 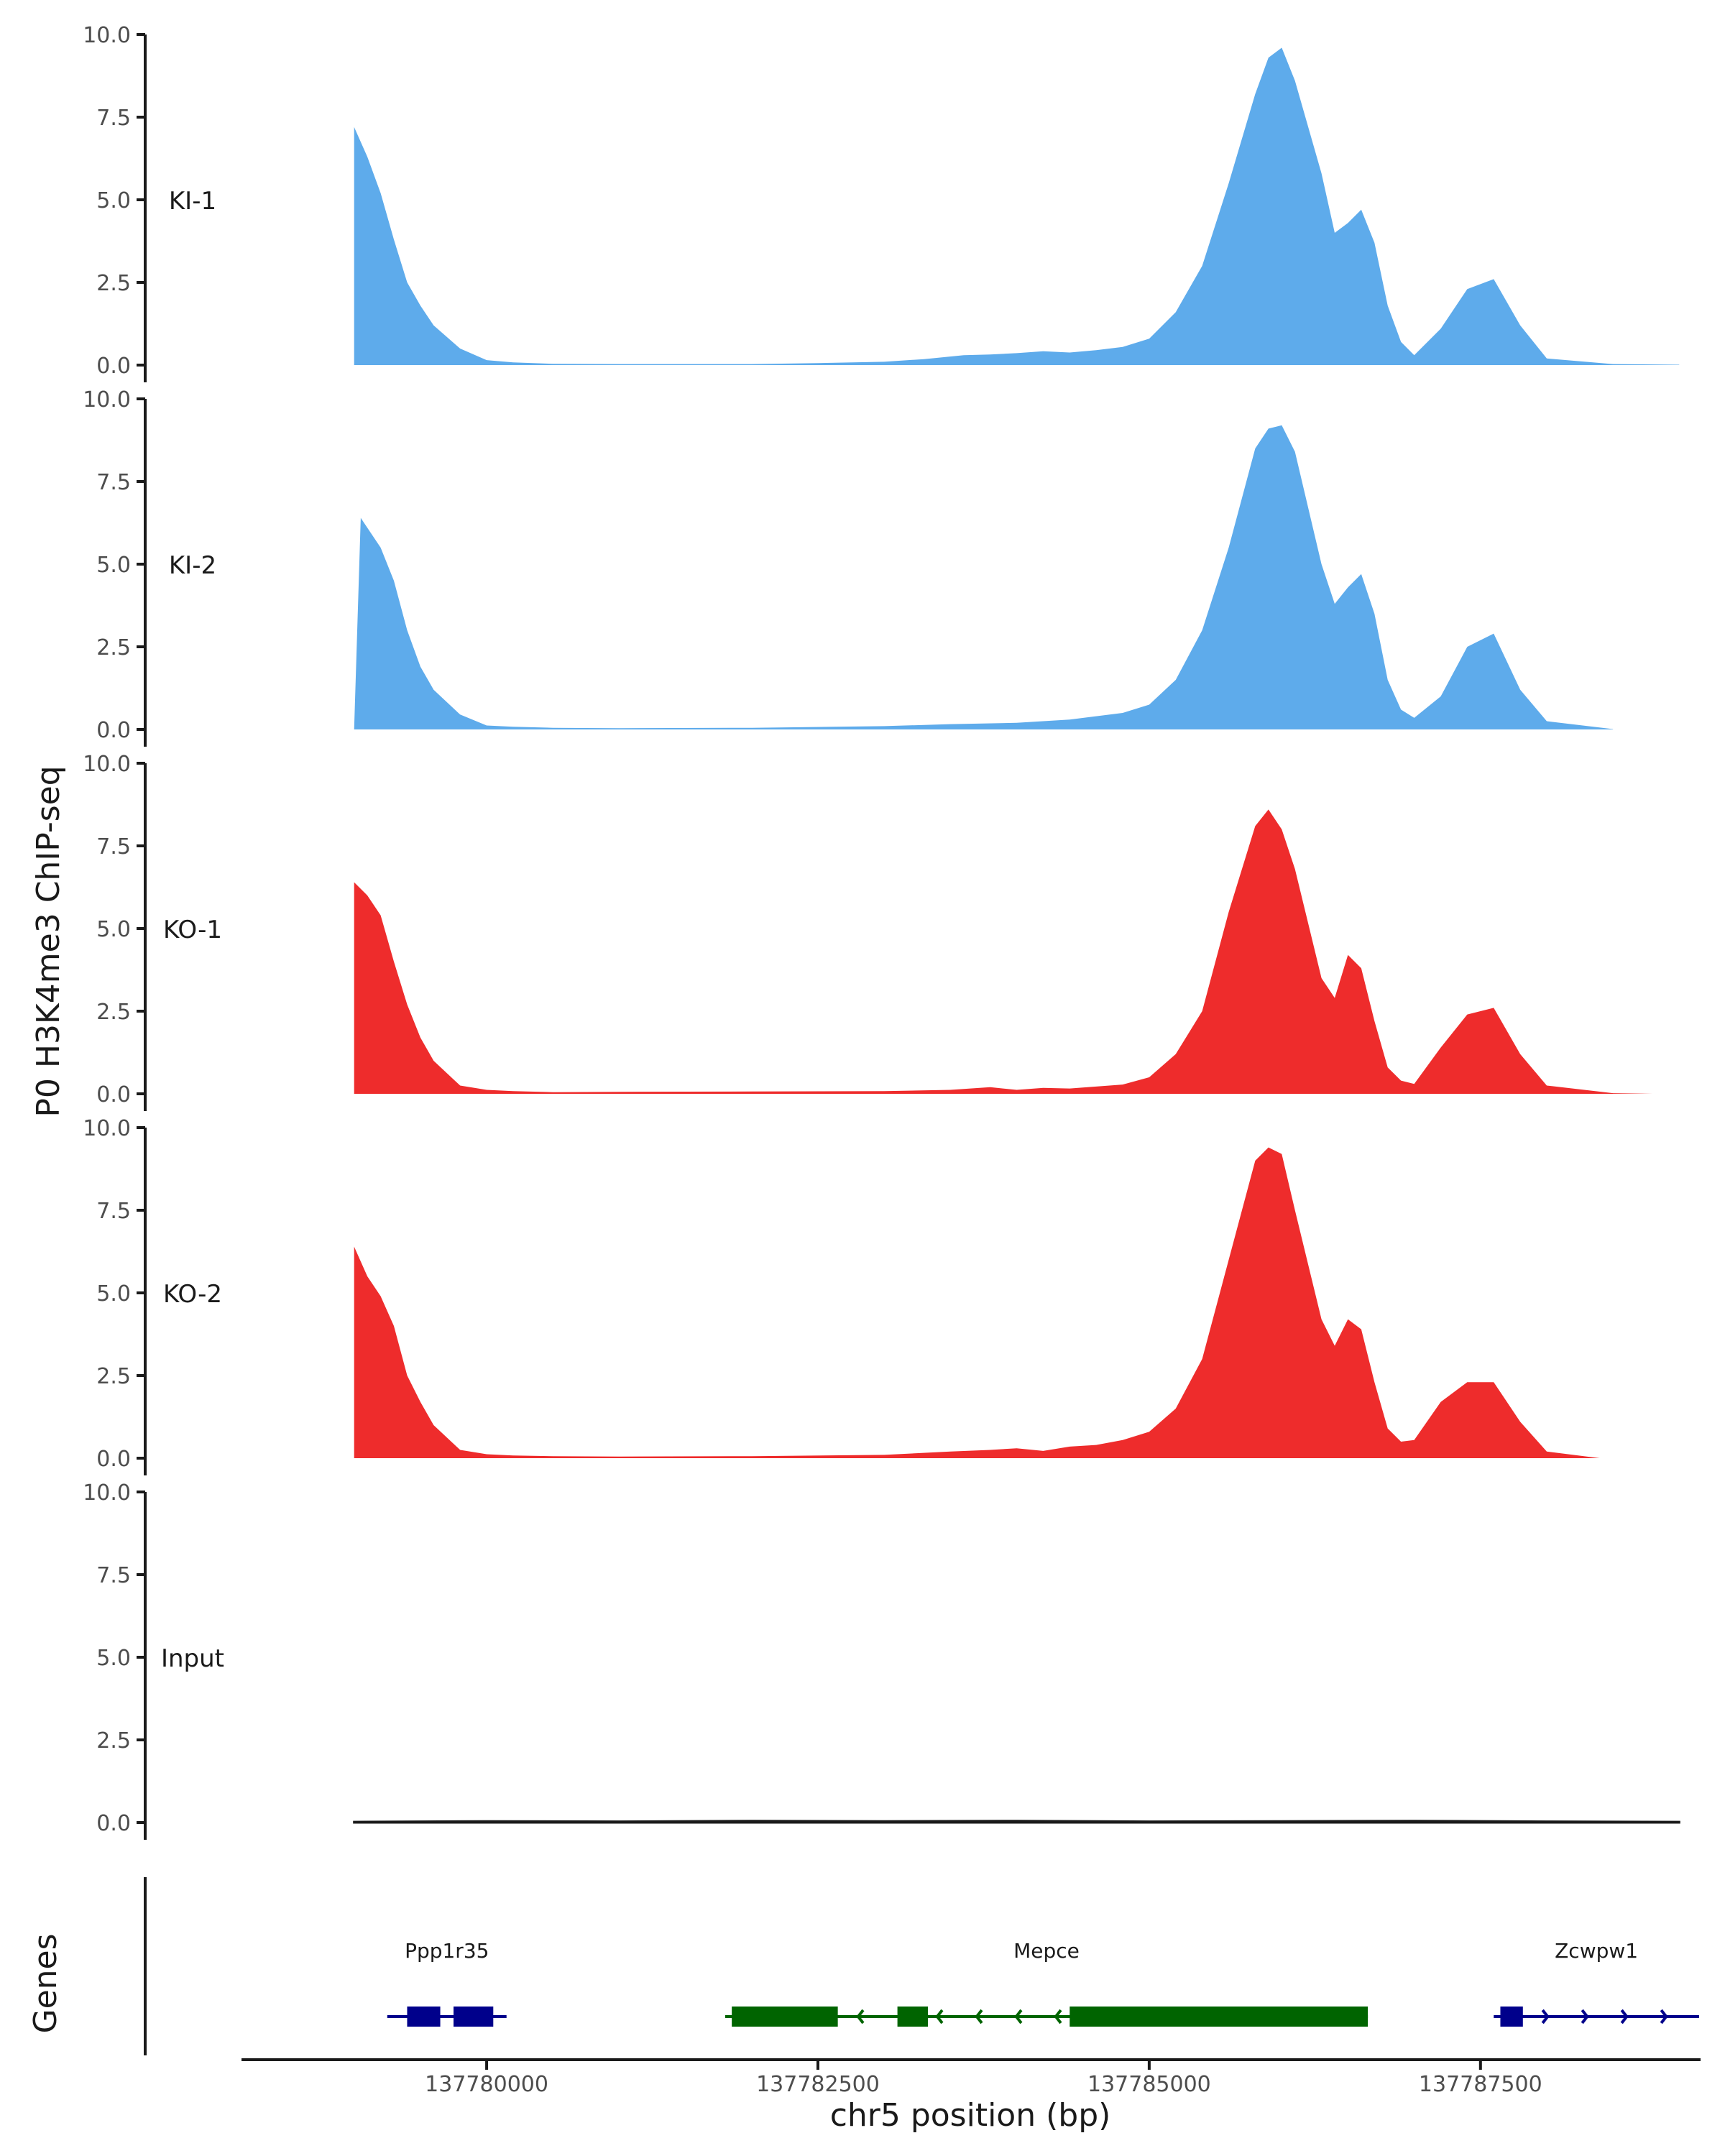 I want to click on x-tick-label: 137780000, so click(x=486, y=2084).